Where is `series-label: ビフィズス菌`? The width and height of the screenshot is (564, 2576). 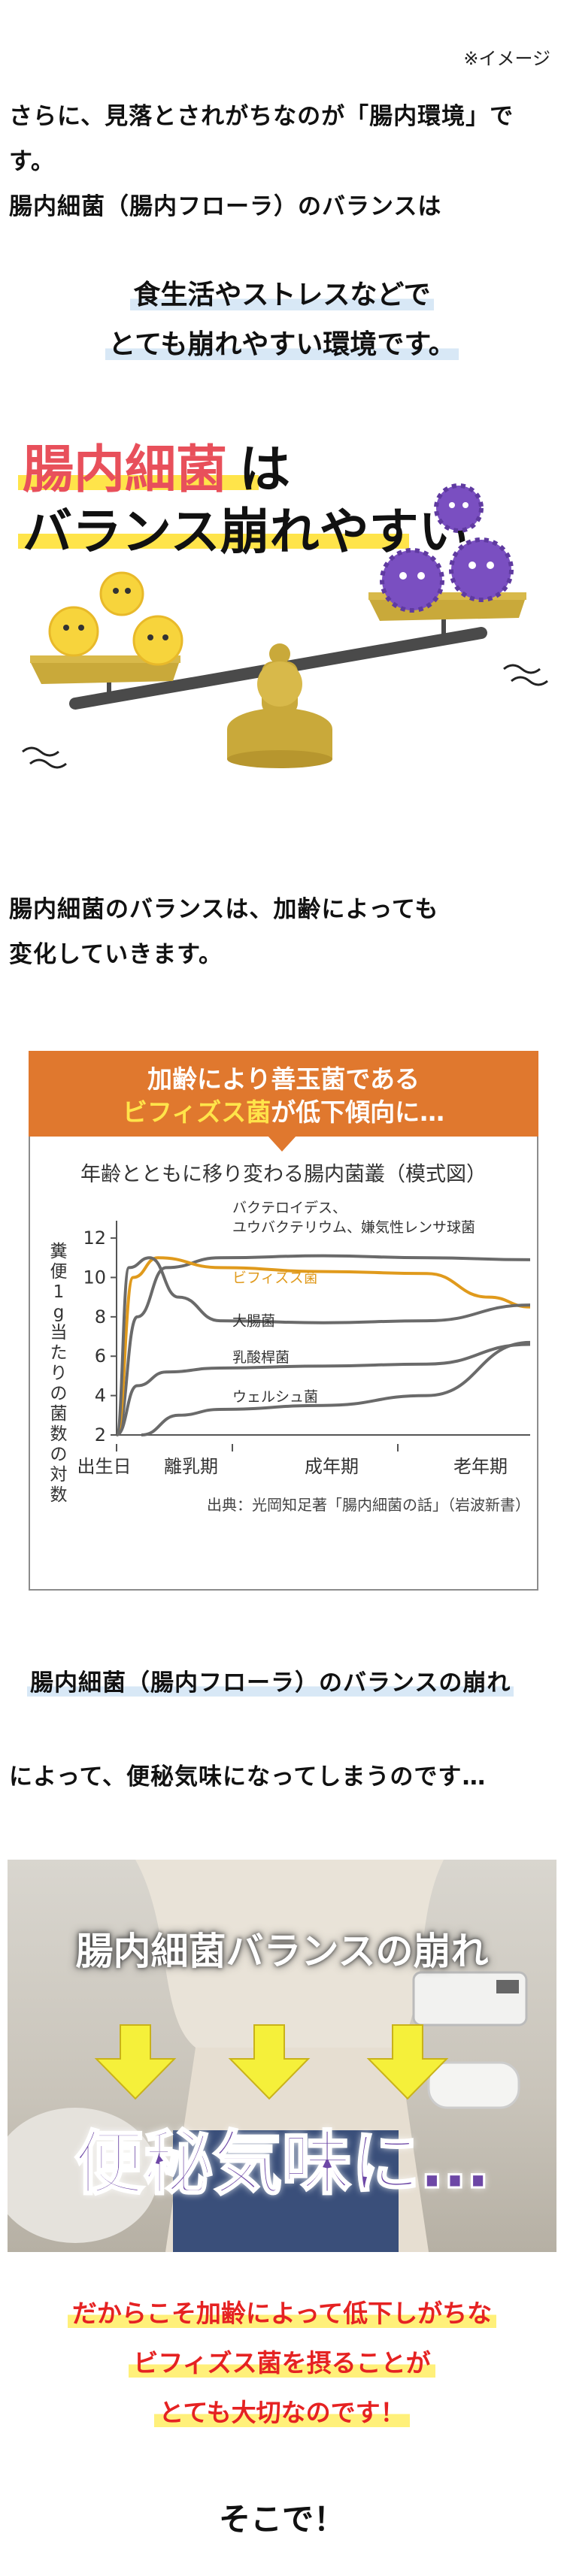
series-label: ビフィズス菌 is located at coordinates (275, 1278).